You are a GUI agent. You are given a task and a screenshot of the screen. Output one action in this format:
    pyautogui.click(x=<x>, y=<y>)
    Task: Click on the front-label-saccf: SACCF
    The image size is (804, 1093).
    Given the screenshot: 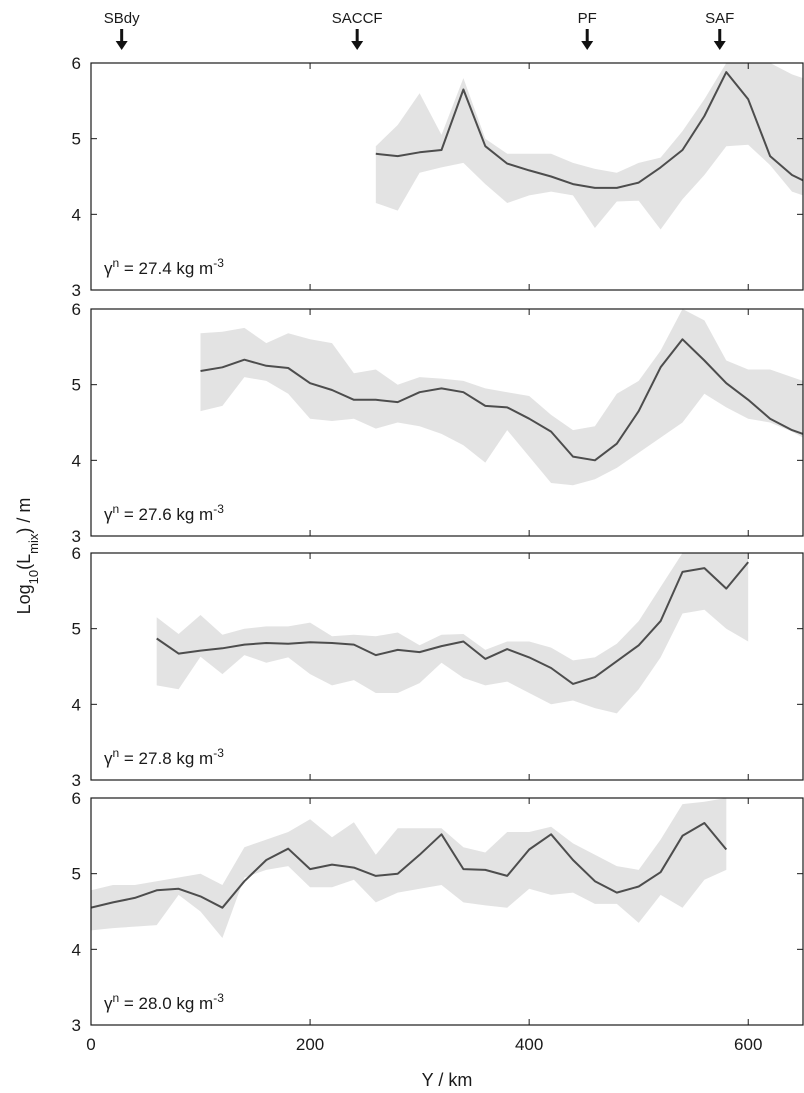 What is the action you would take?
    pyautogui.click(x=357, y=18)
    